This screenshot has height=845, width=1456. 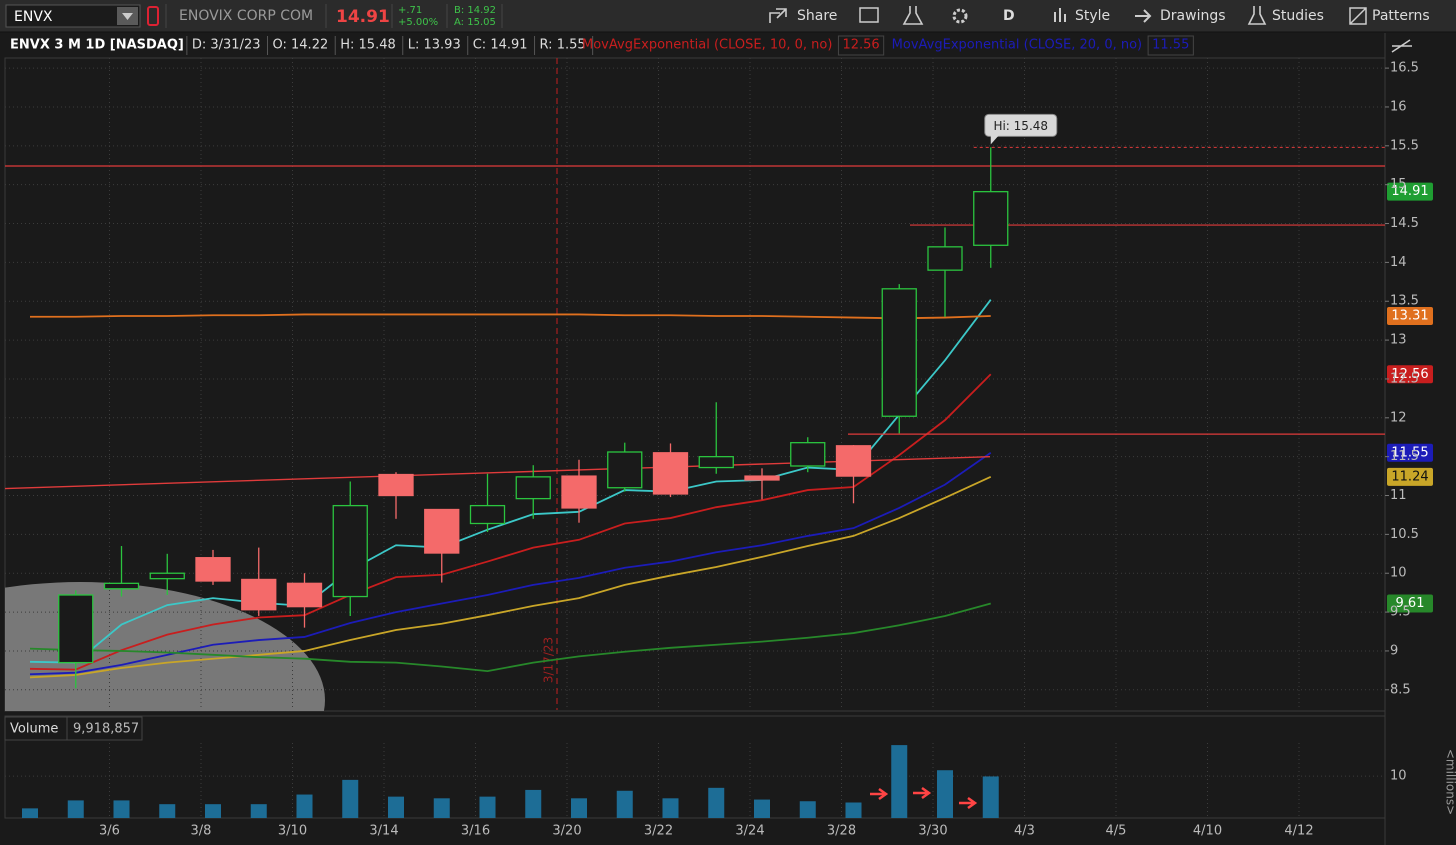 I want to click on header-field: O: 14.22, so click(x=301, y=45).